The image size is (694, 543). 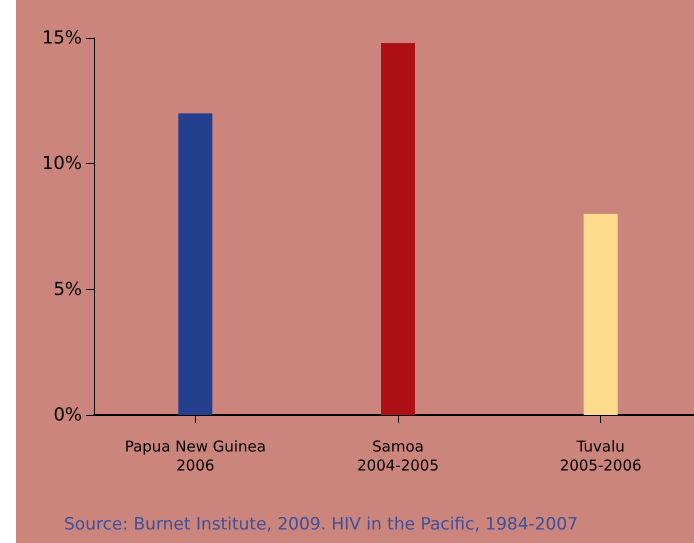 I want to click on x-tick-label: Papua New Guinea 2006, so click(x=195, y=456).